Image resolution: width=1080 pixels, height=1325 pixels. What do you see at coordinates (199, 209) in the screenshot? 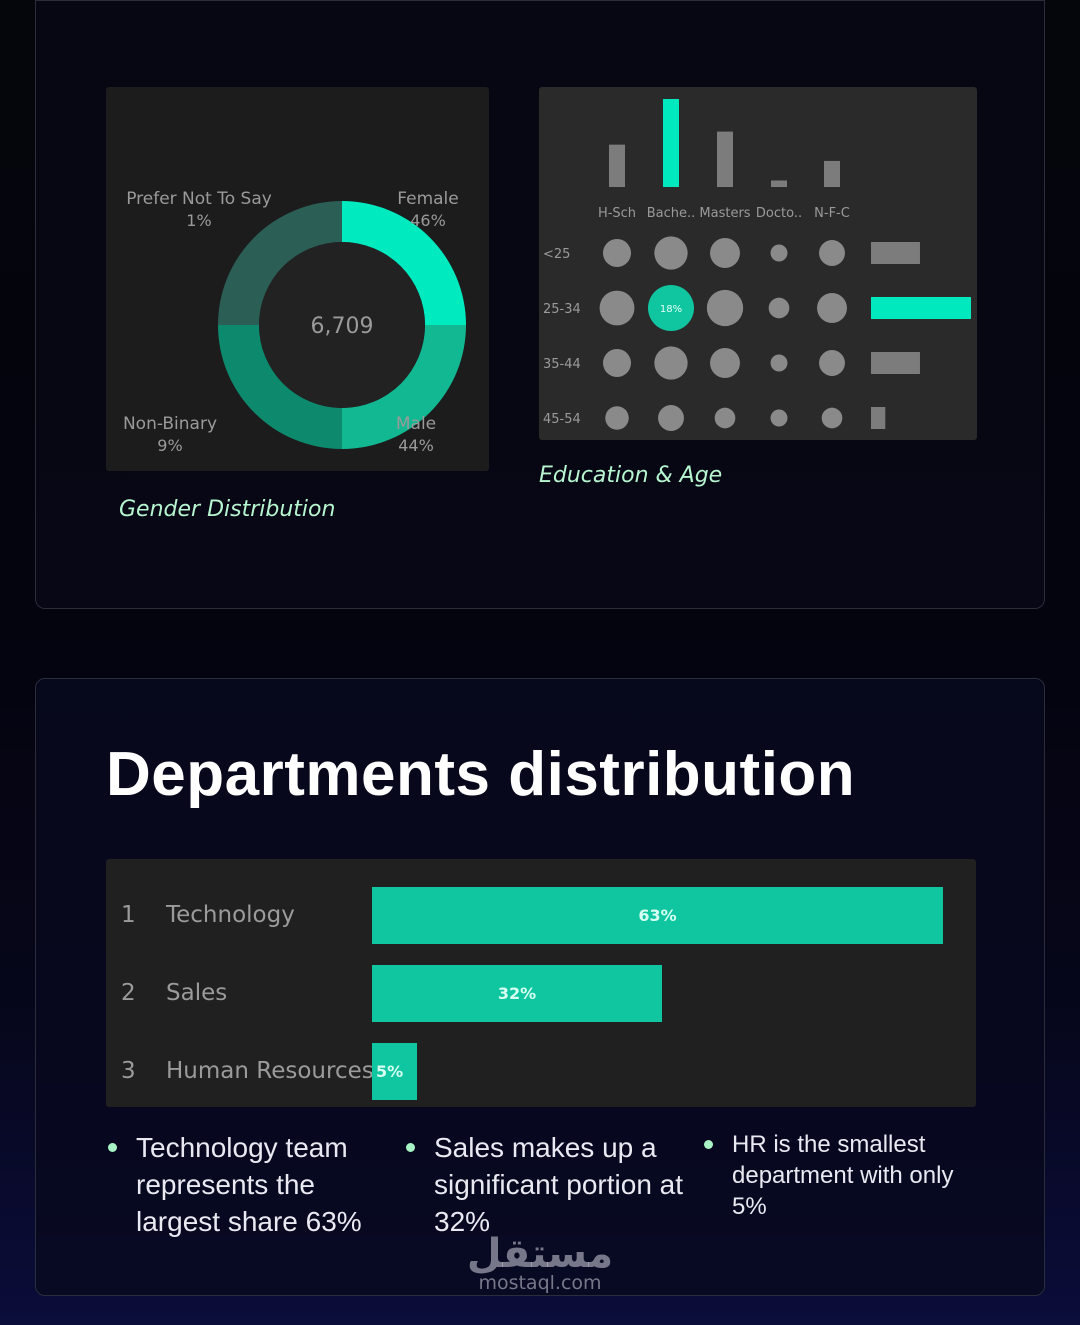
I see `label-prefer-not-to-say: Prefer Not To Say 1%` at bounding box center [199, 209].